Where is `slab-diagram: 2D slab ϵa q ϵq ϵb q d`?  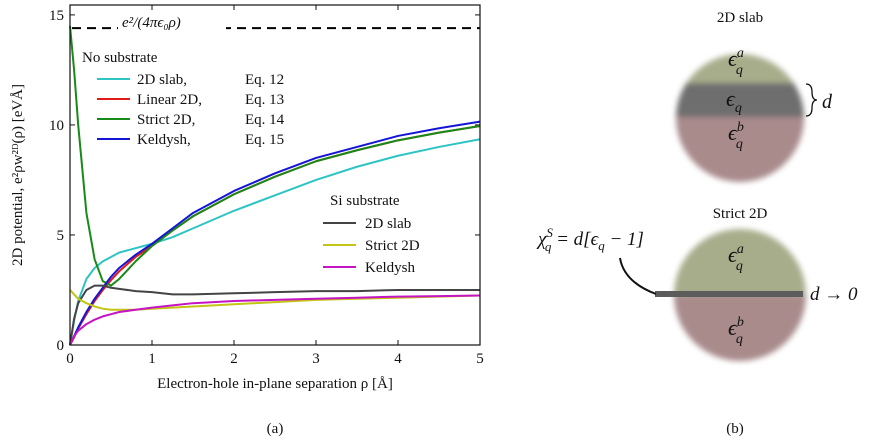
slab-diagram: 2D slab ϵa q ϵq ϵb q d is located at coordinates (754, 96).